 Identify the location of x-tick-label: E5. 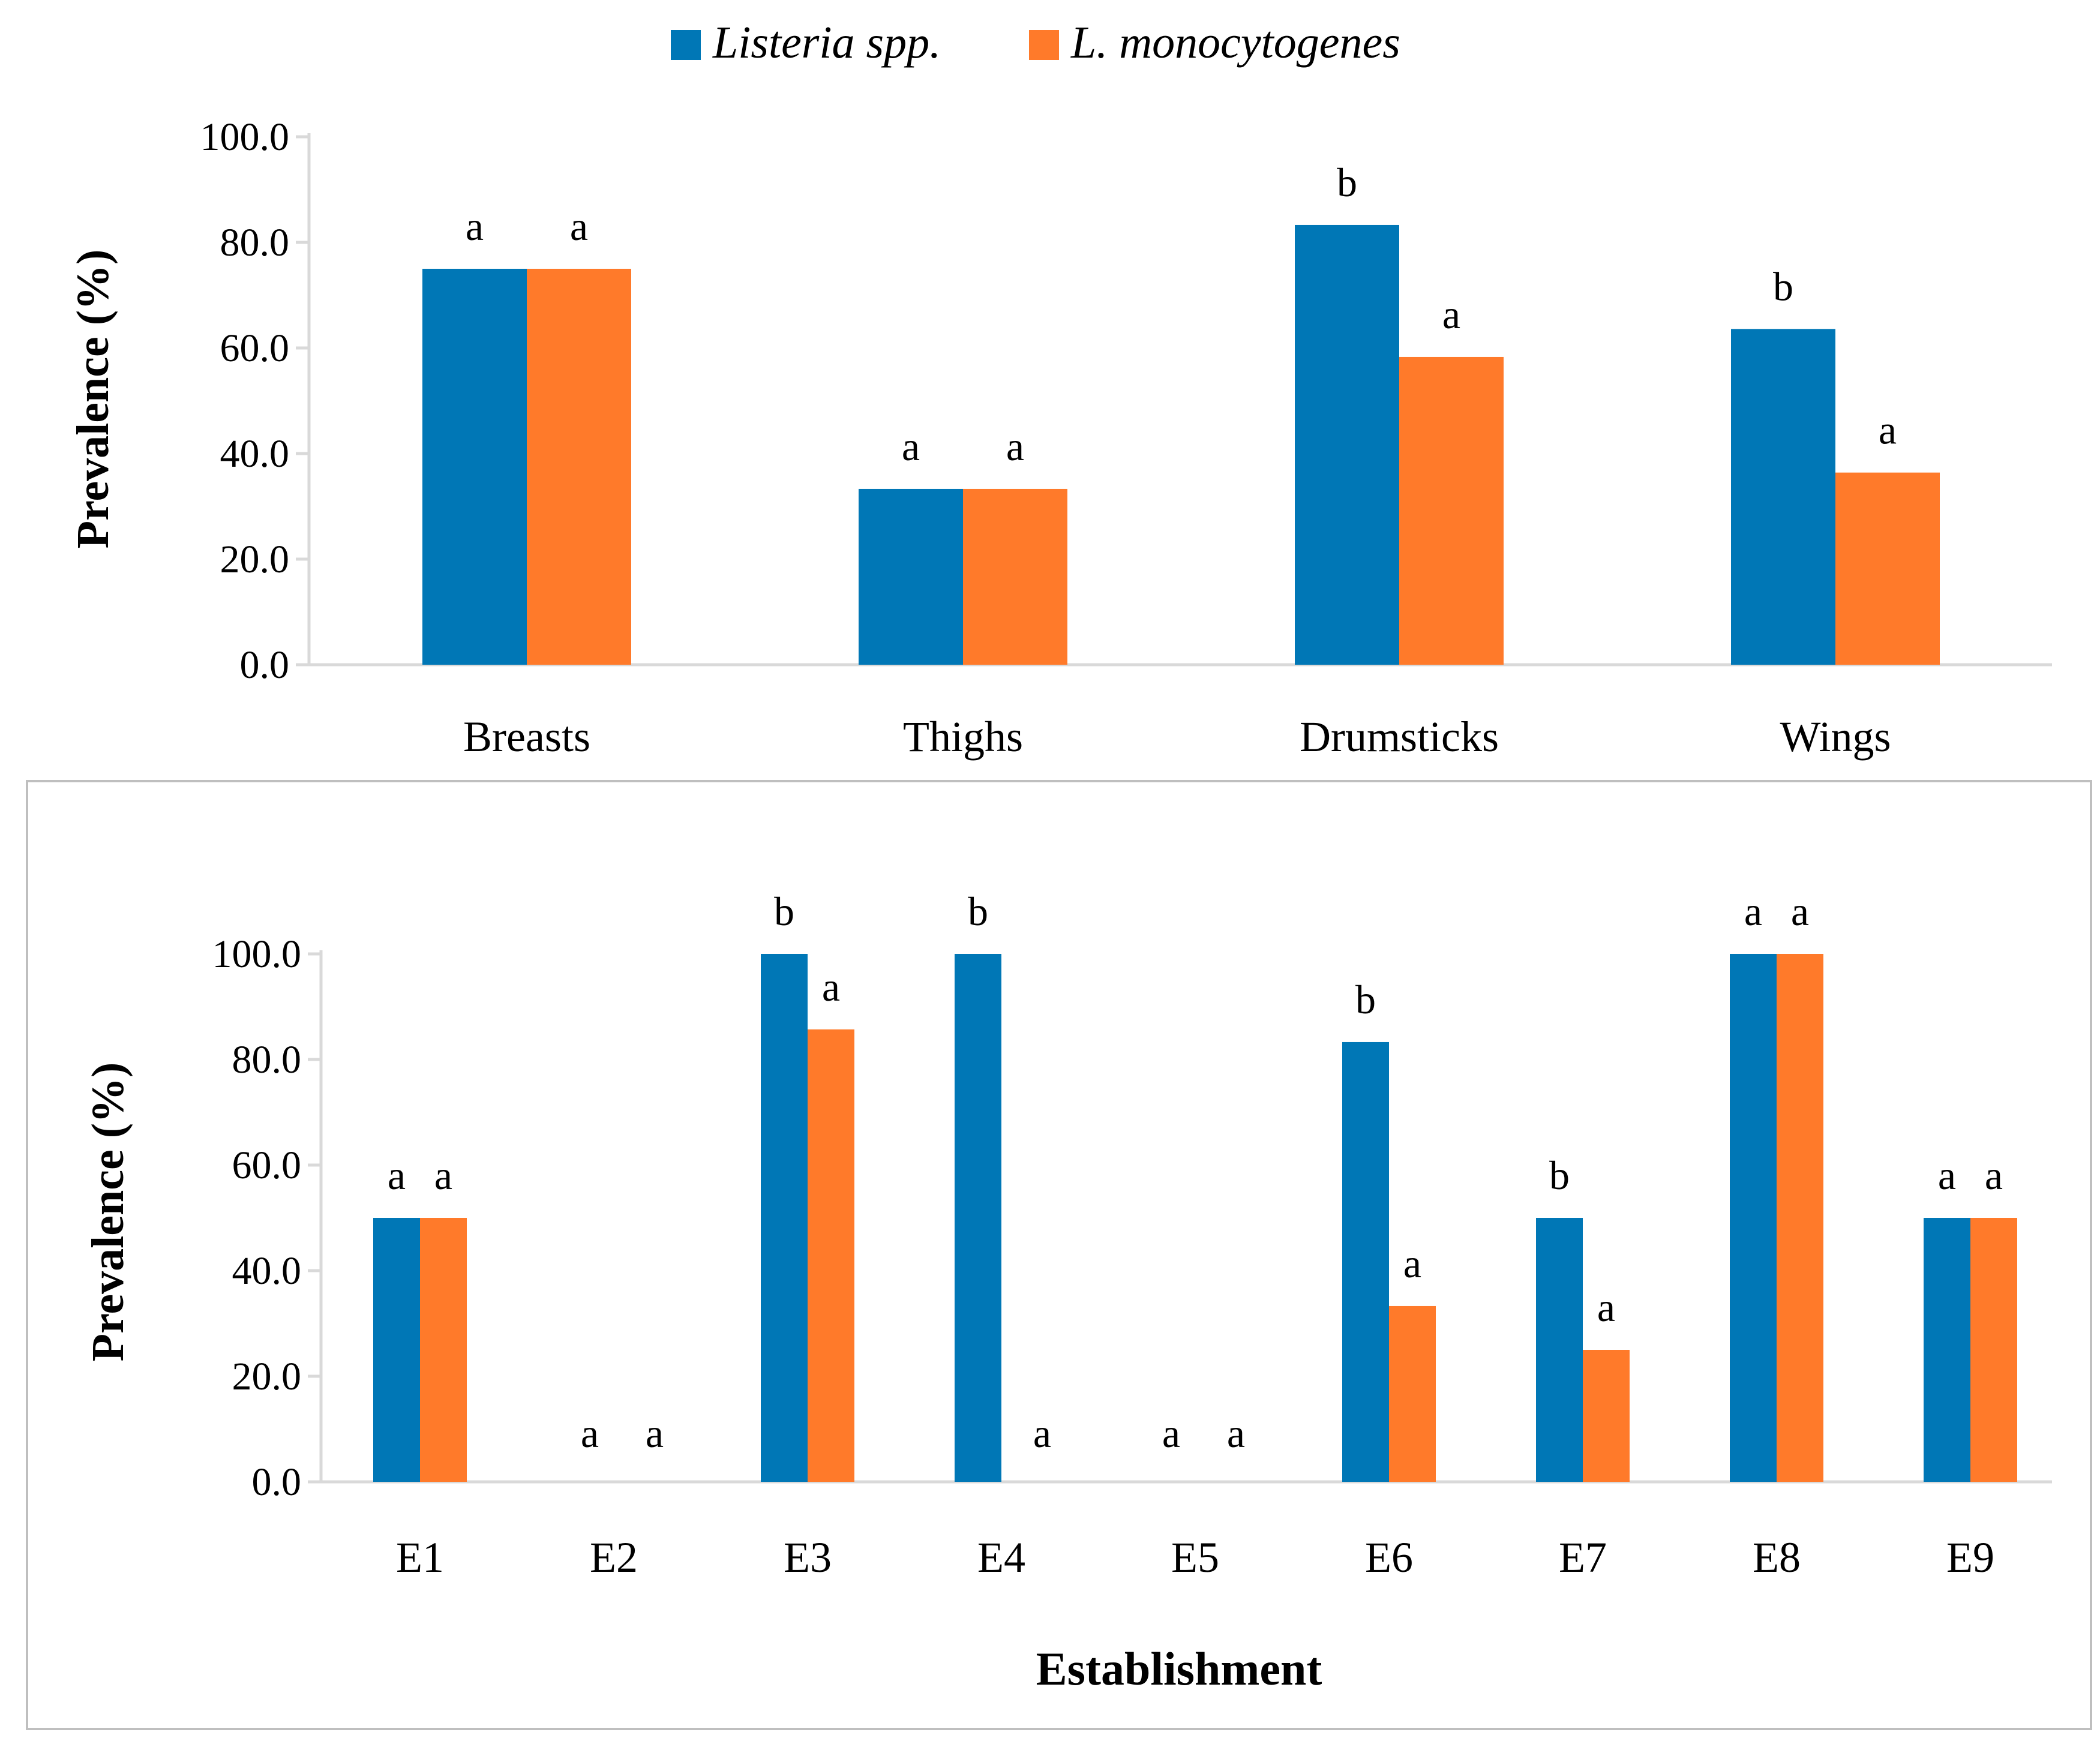
(1195, 1557).